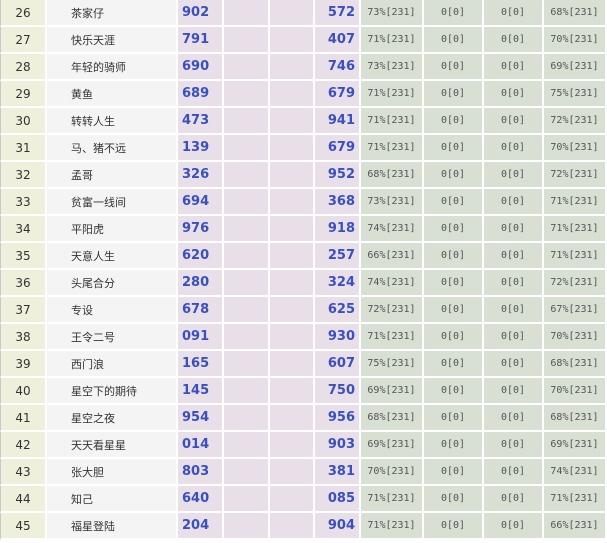 The width and height of the screenshot is (607, 543). Describe the element at coordinates (201, 310) in the screenshot. I see `number-a-cell: 678` at that location.